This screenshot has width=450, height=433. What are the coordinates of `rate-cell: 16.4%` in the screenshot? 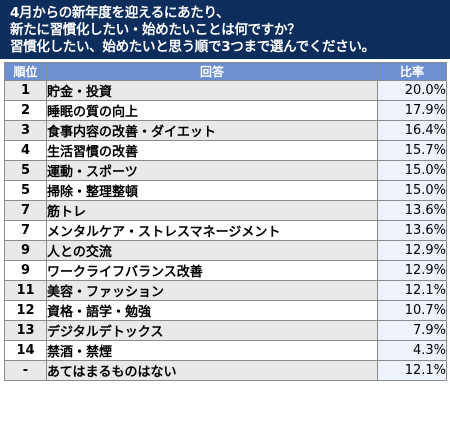 It's located at (412, 130).